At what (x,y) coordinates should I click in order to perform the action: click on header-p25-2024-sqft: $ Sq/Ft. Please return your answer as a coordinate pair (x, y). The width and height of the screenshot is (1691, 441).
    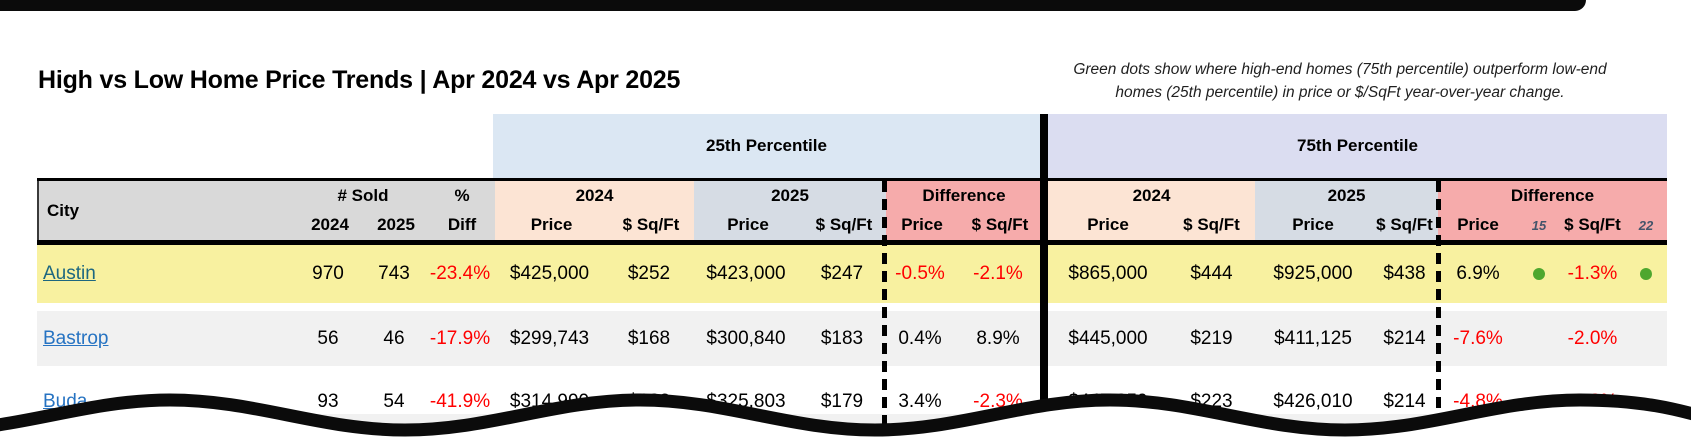
    Looking at the image, I should click on (651, 225).